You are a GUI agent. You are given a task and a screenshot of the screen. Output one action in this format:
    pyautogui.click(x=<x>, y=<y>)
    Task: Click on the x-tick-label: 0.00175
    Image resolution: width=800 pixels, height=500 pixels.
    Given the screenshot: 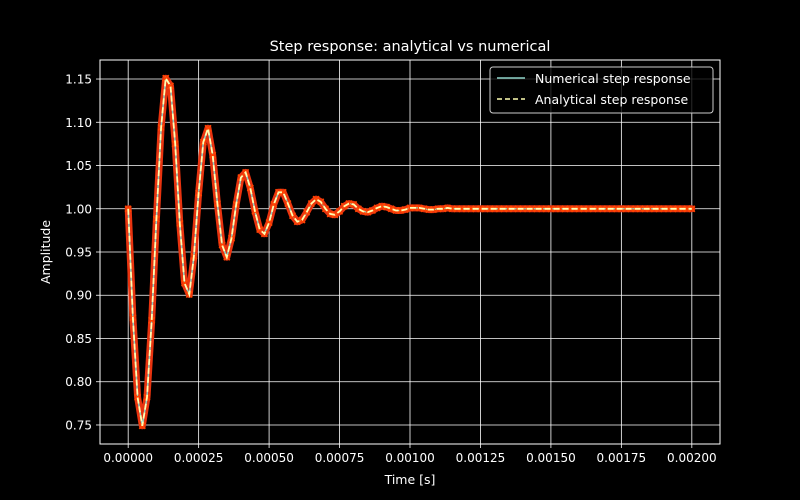 What is the action you would take?
    pyautogui.click(x=622, y=458)
    